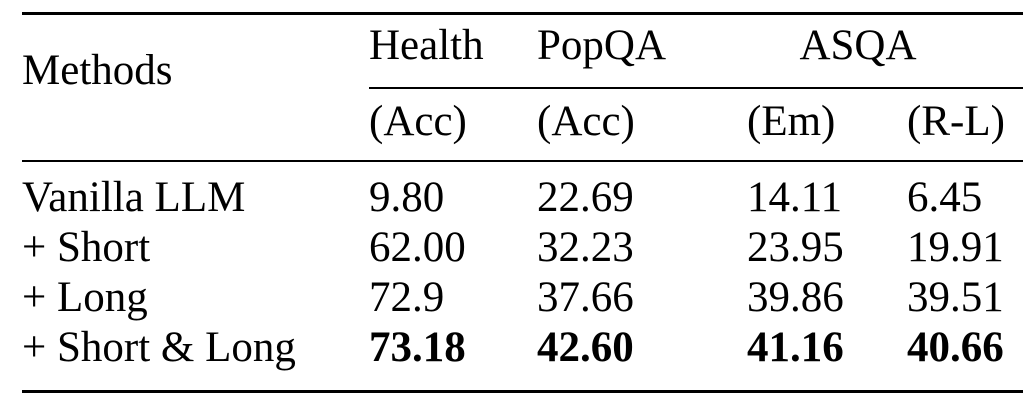  What do you see at coordinates (85, 297) in the screenshot?
I see `method-cell: + Long` at bounding box center [85, 297].